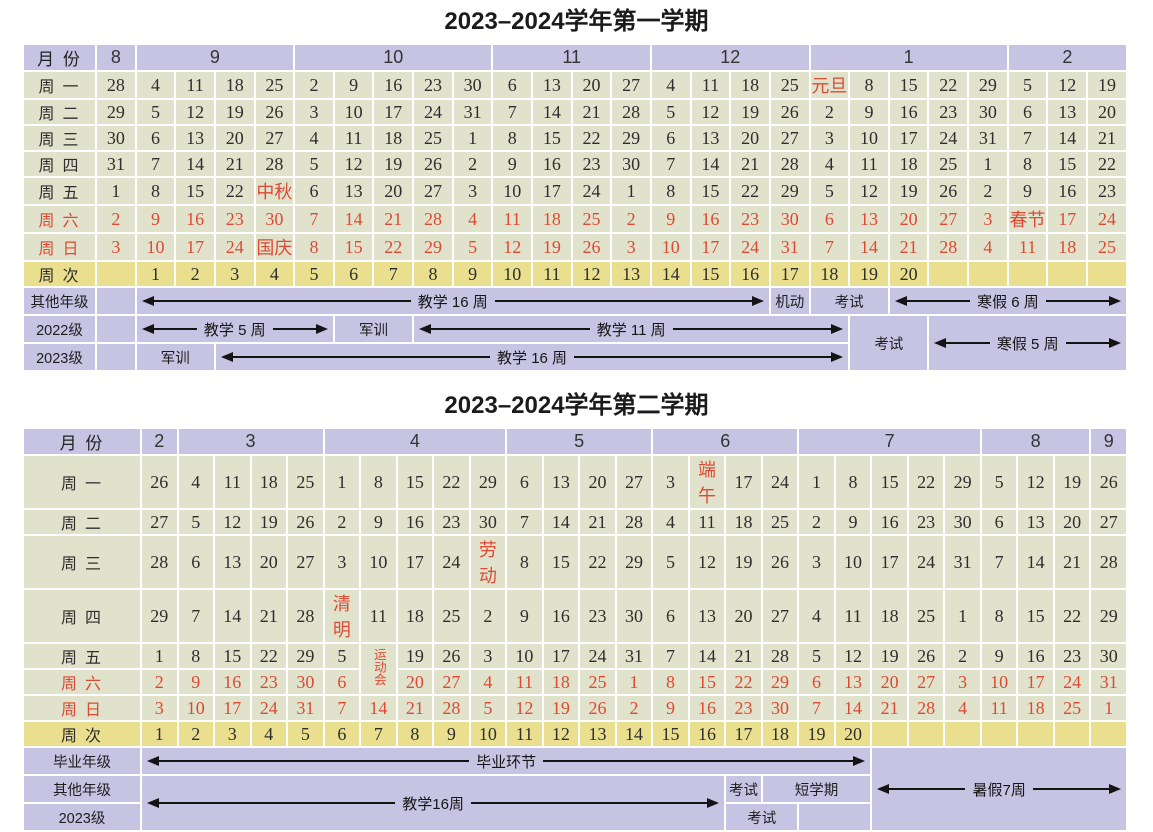 Image resolution: width=1153 pixels, height=832 pixels. Describe the element at coordinates (250, 441) in the screenshot. I see `month-cell: 3` at that location.